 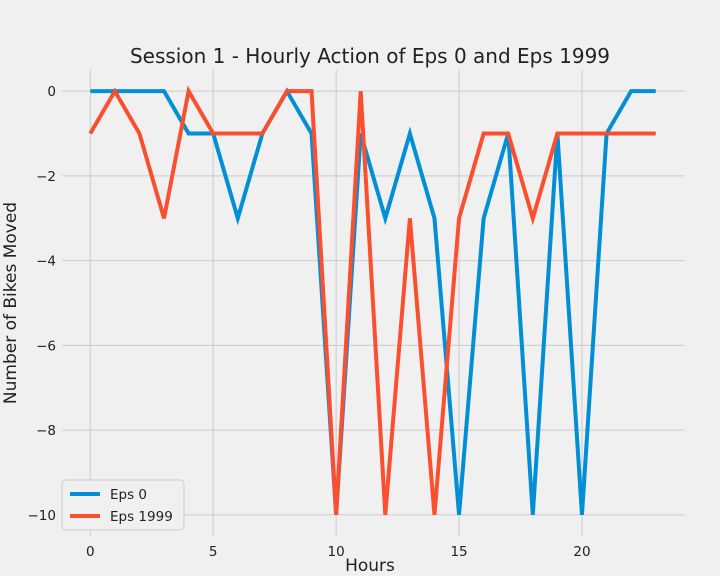 What do you see at coordinates (51, 92) in the screenshot?
I see `y-tick-label: 0` at bounding box center [51, 92].